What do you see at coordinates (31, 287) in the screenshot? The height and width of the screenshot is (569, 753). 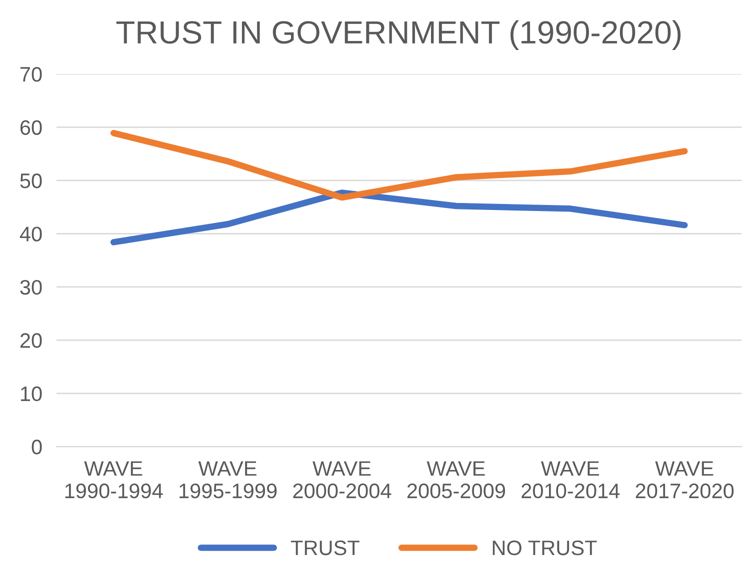 I see `y-tick-label: 30` at bounding box center [31, 287].